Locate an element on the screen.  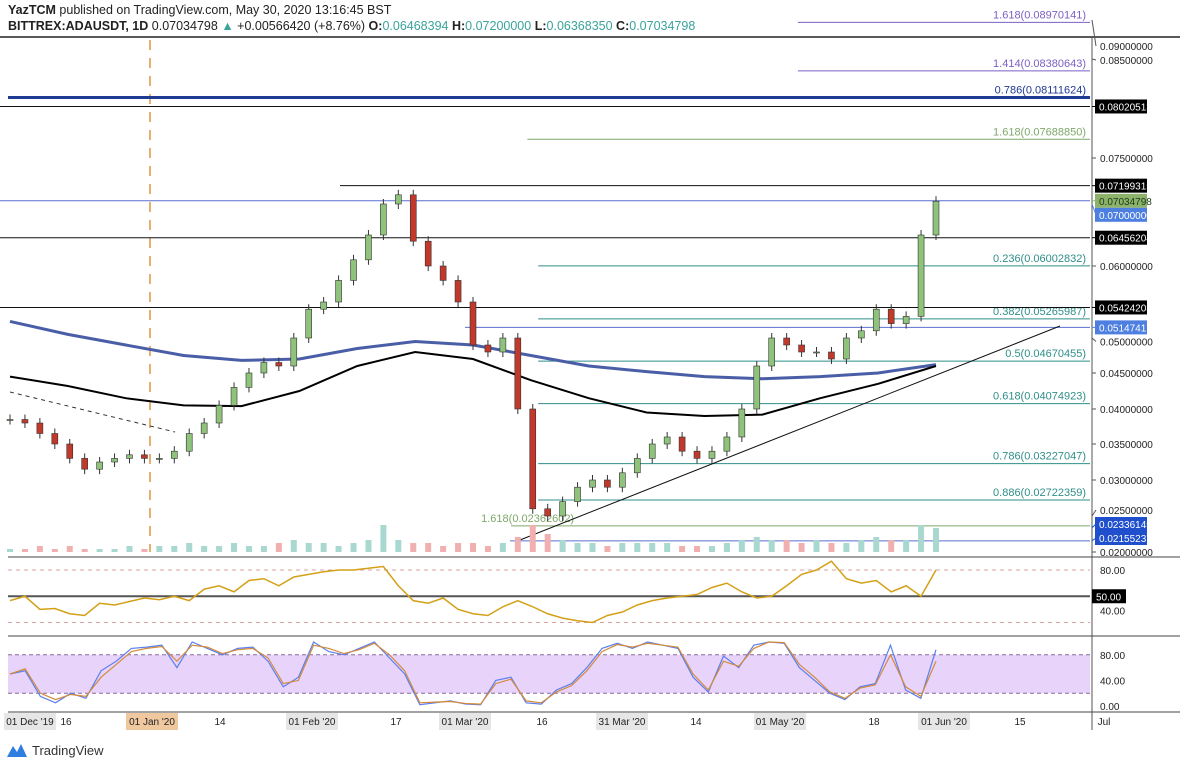
price-tag-label: 0.06456204 is located at coordinates (1125, 239).